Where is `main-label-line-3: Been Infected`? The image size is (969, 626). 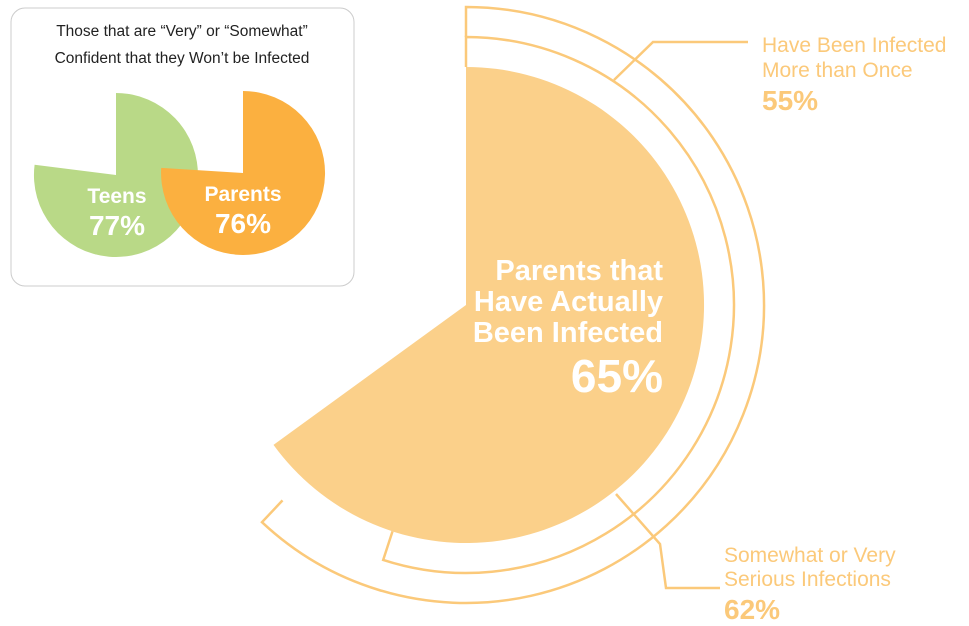 main-label-line-3: Been Infected is located at coordinates (568, 333).